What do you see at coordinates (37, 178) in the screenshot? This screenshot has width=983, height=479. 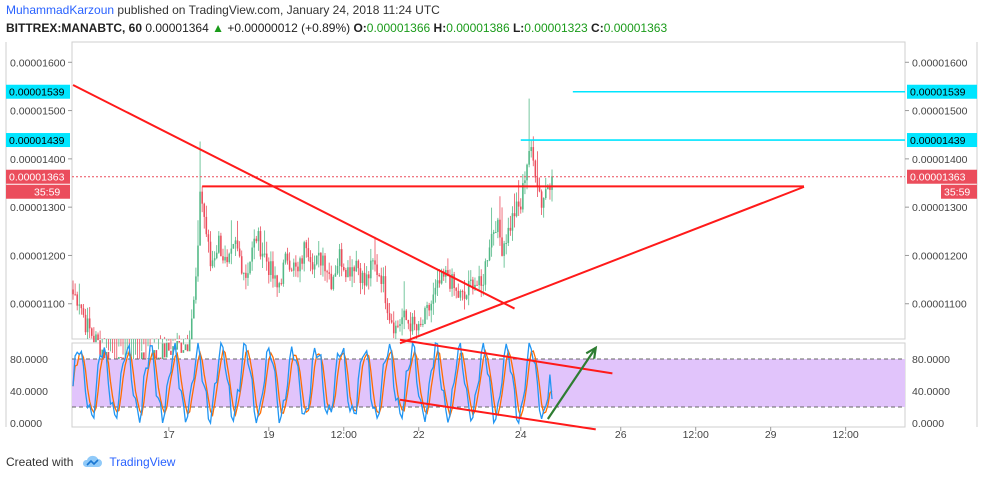 I see `last-price-label-left: 0.00001363` at bounding box center [37, 178].